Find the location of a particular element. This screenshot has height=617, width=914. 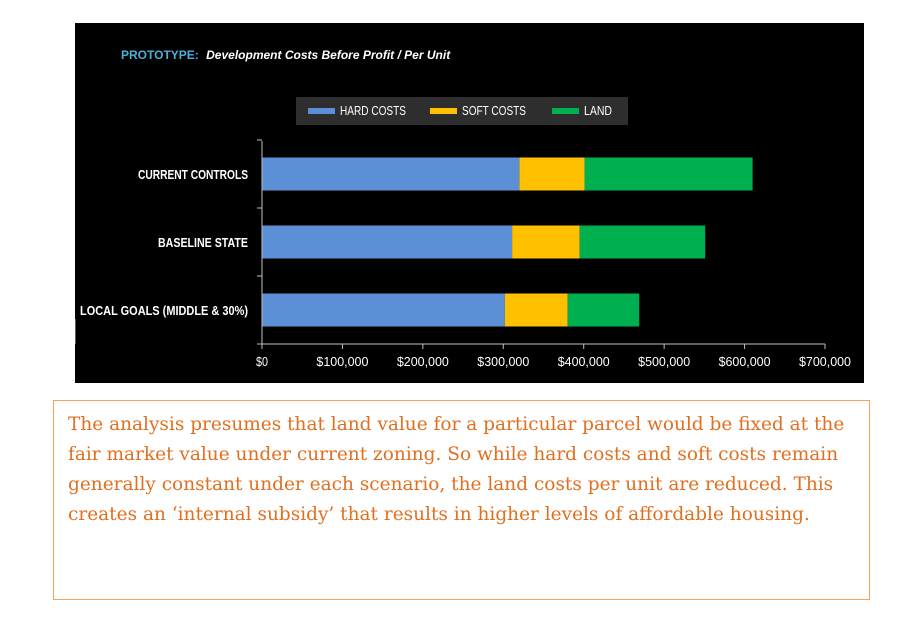

x-tick-label-3: $300,000 is located at coordinates (503, 361).